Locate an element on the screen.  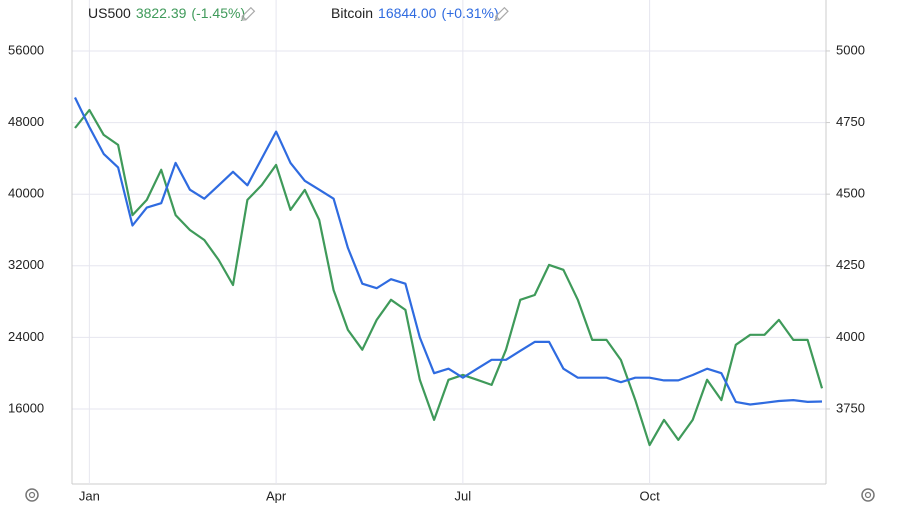
legend-entry: Bitcoin 16844.00 (+0.31%) is located at coordinates (415, 13).